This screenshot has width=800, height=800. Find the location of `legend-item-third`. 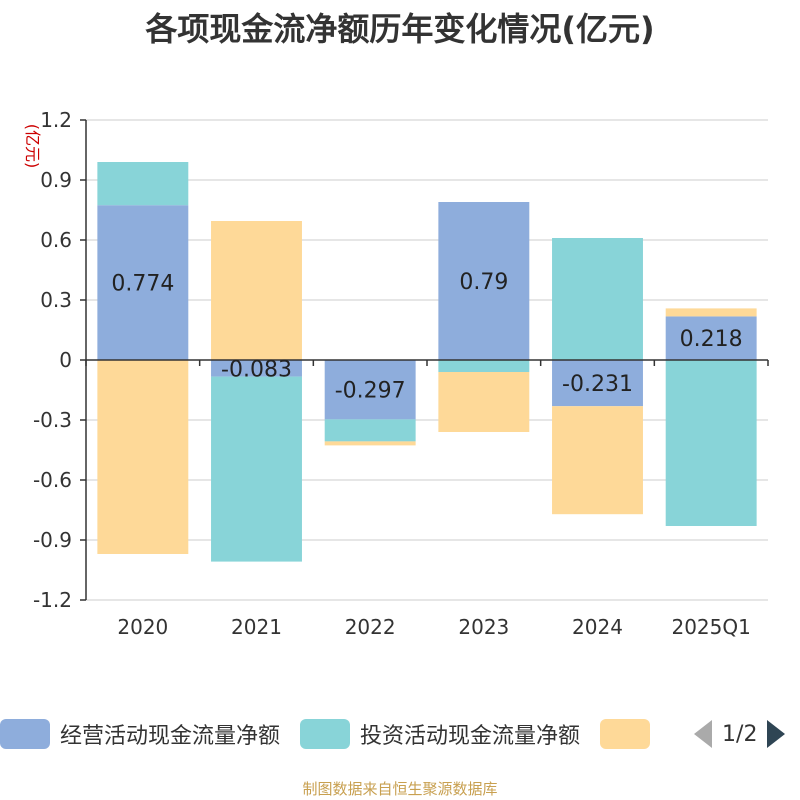

legend-item-third is located at coordinates (630, 734).